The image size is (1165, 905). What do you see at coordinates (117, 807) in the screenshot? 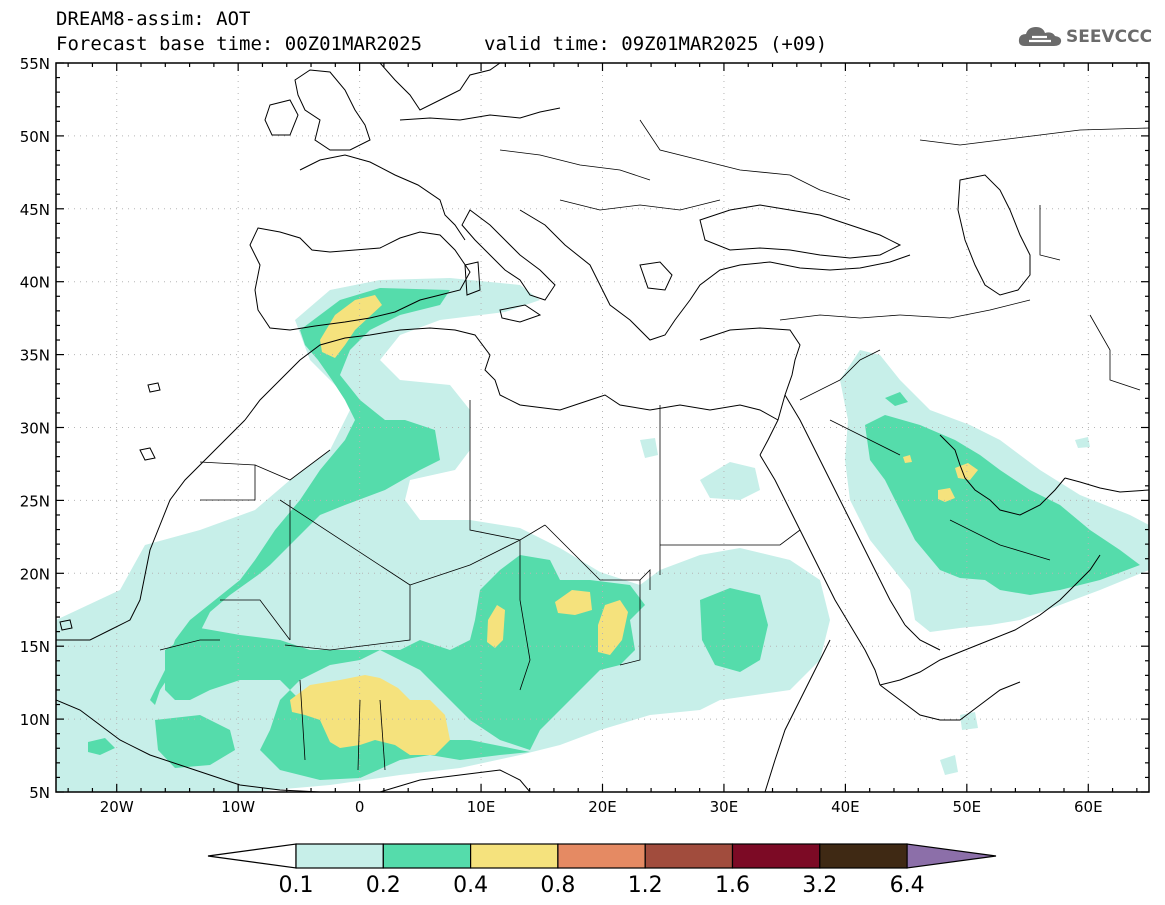
I see `lon-label: 20W` at bounding box center [117, 807].